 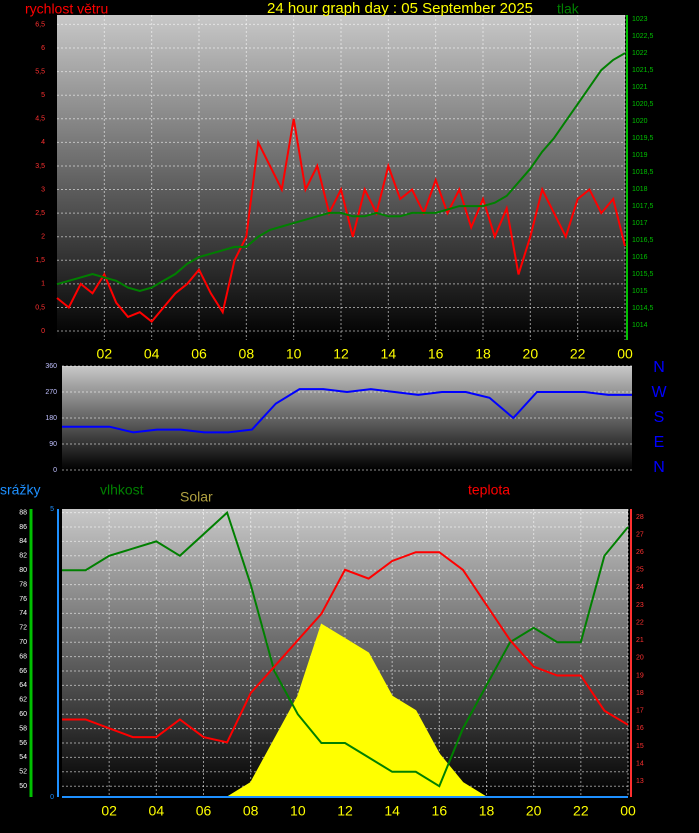 I want to click on y-tick-label: 1014,5, so click(x=643, y=308).